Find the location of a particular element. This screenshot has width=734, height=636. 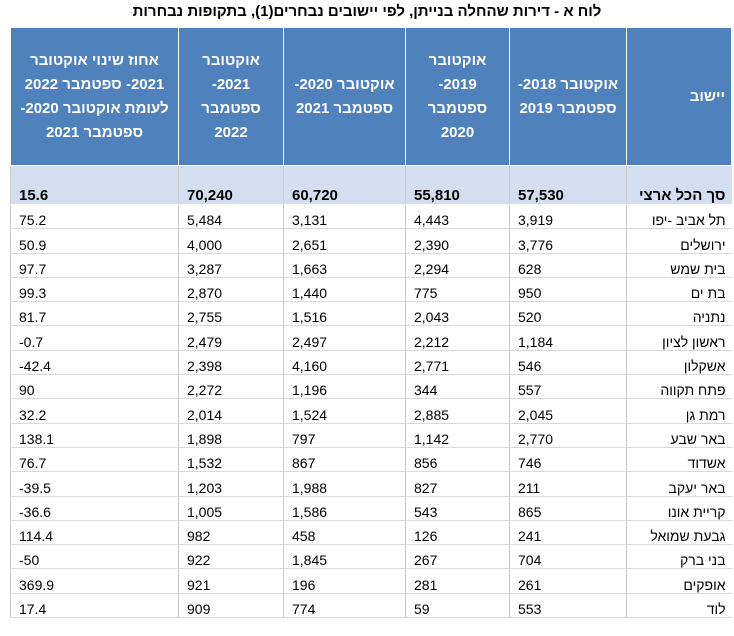

value-2020-2021: 867 is located at coordinates (344, 460).